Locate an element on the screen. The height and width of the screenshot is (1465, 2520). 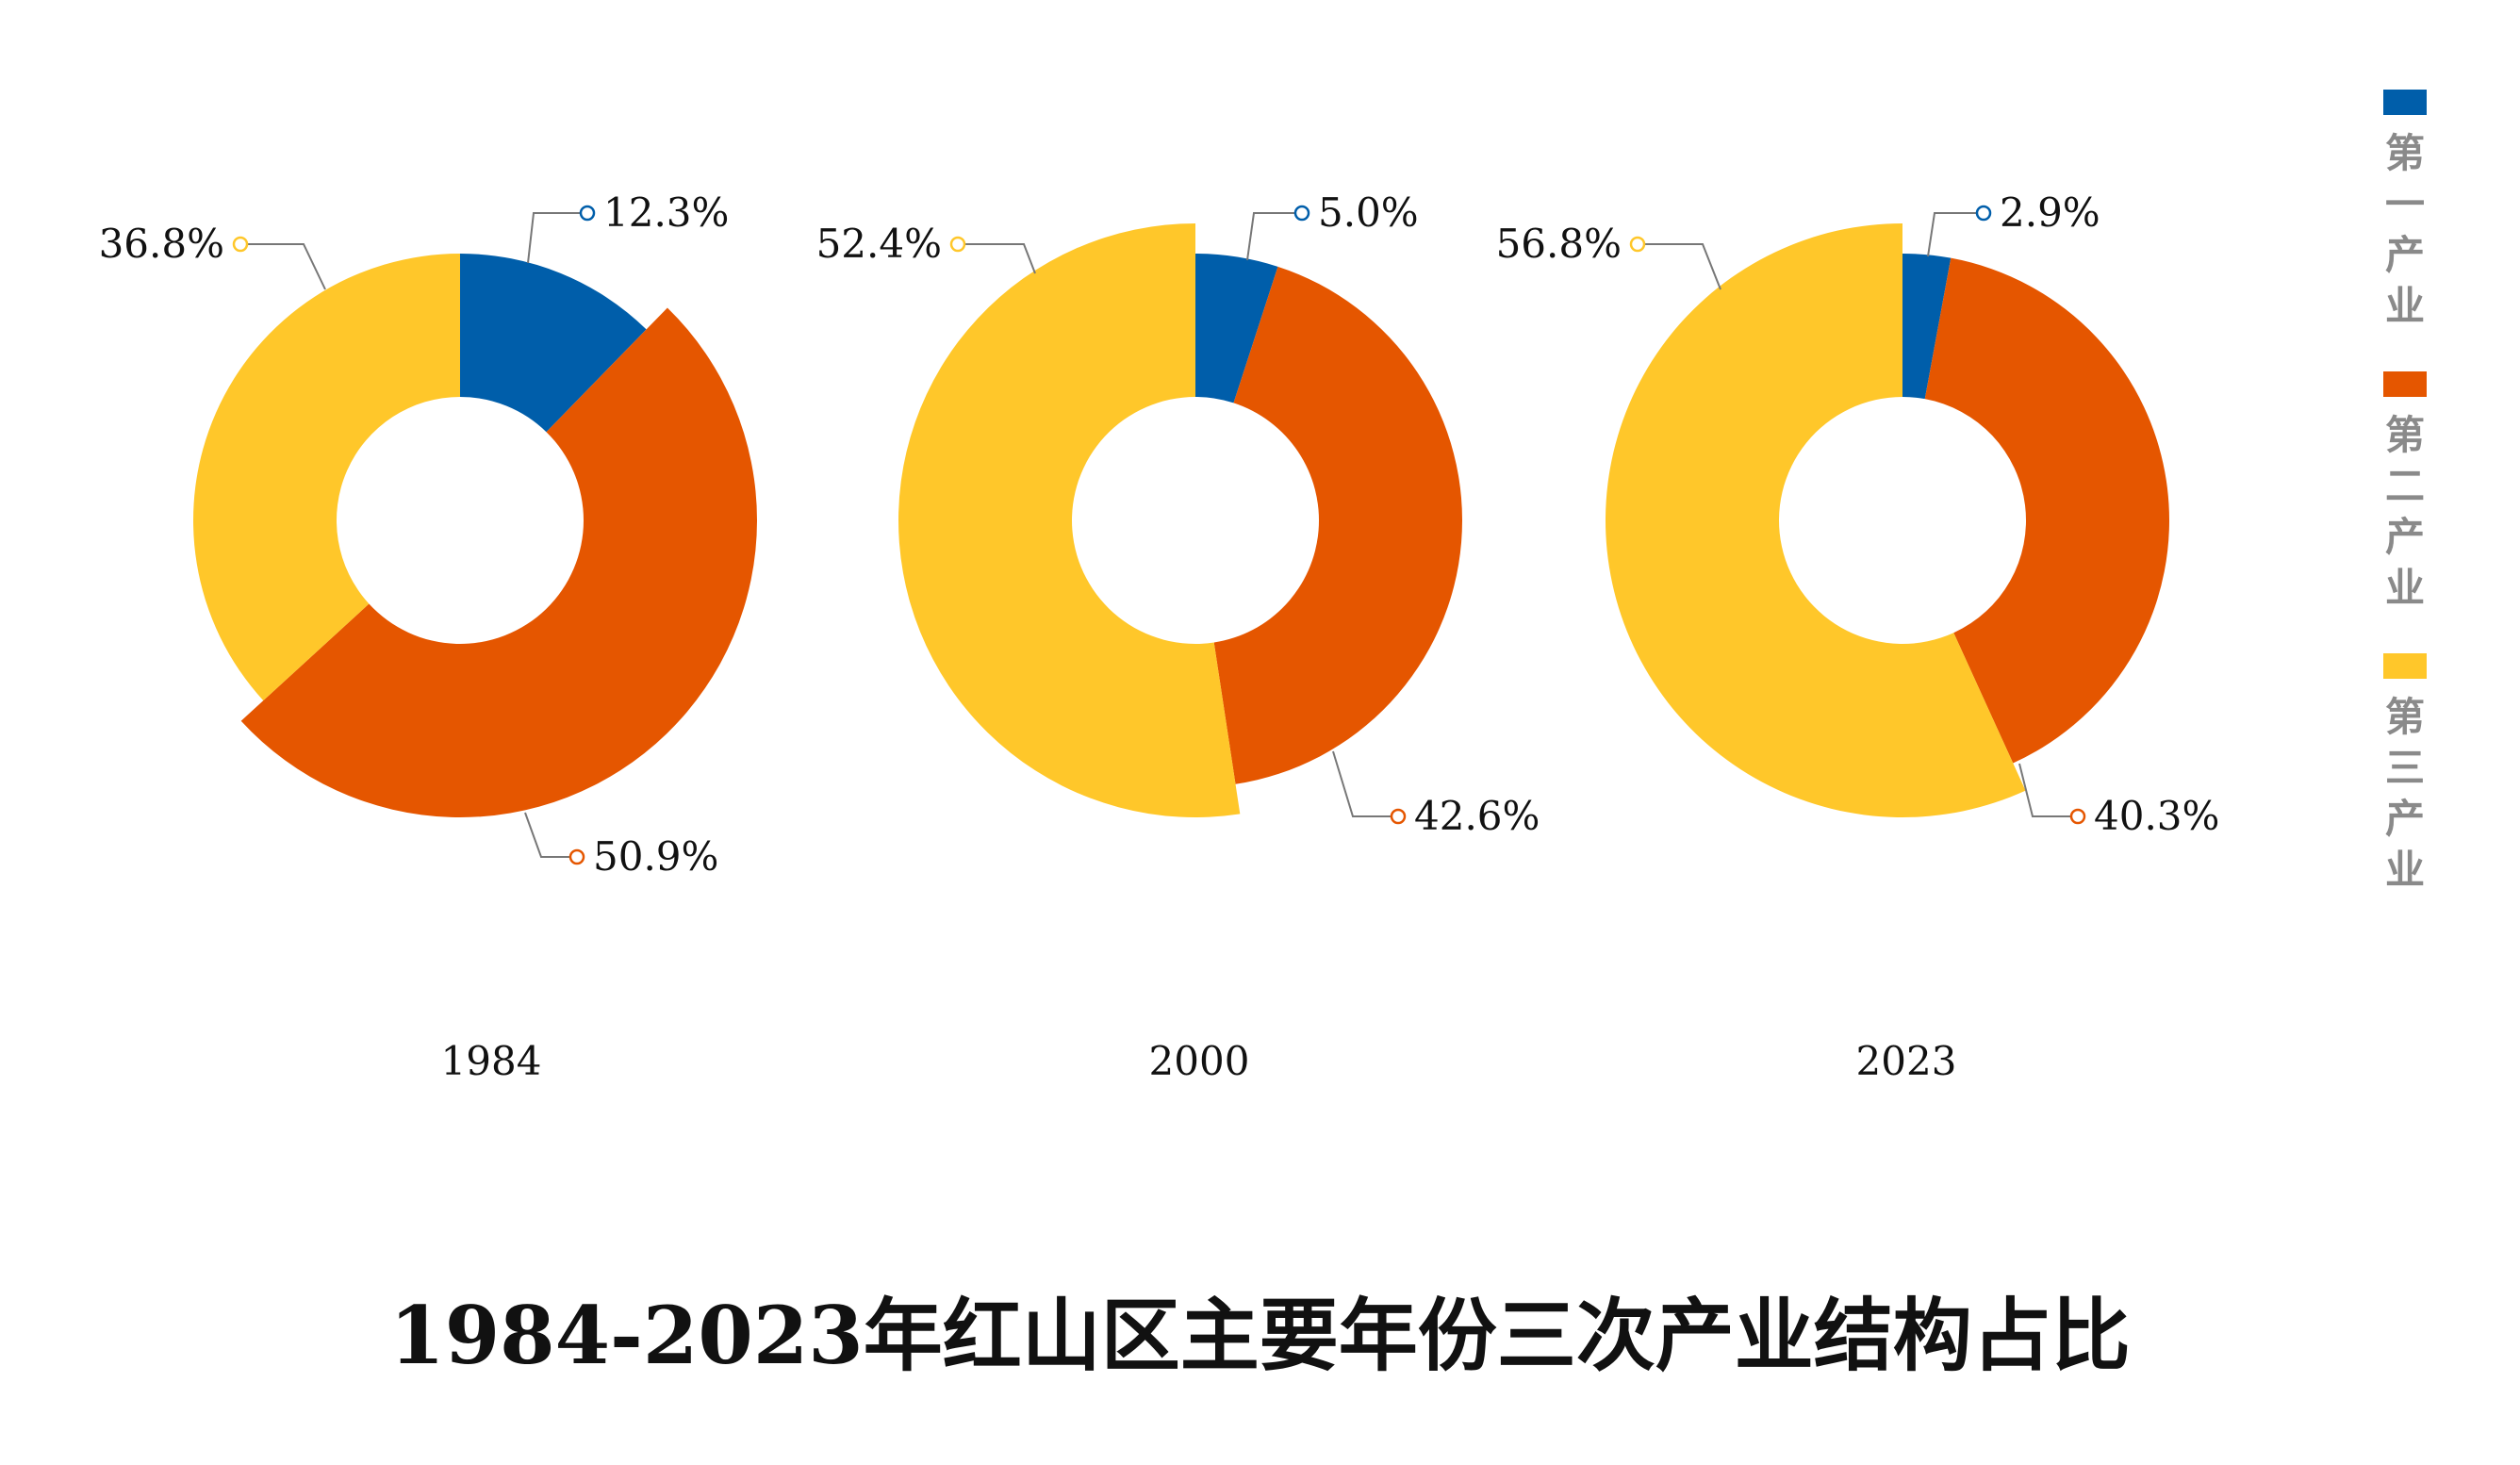
slice-2023-tertiary is located at coordinates (1816, 520).